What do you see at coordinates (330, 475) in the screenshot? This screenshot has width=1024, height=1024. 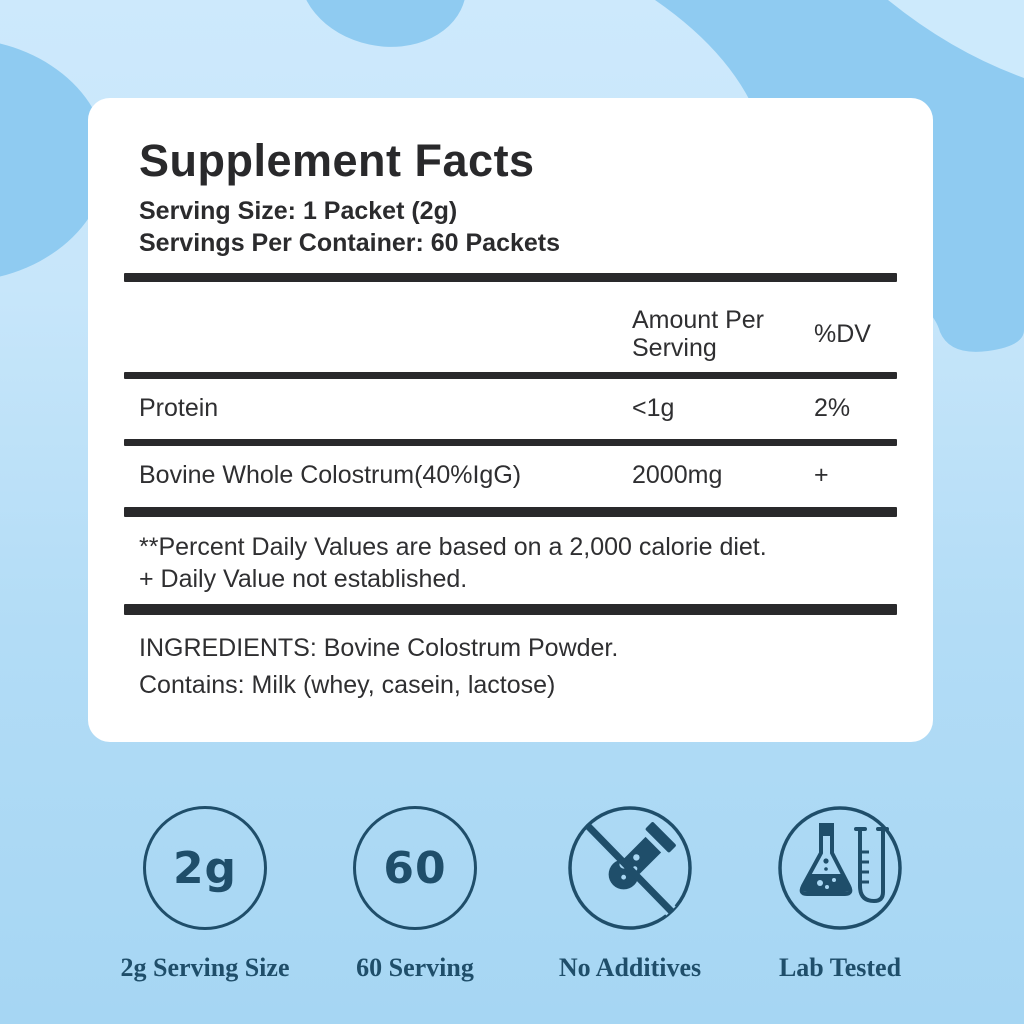 I see `nutrient-name: Bovine Whole Colostrum(40%IgG)` at bounding box center [330, 475].